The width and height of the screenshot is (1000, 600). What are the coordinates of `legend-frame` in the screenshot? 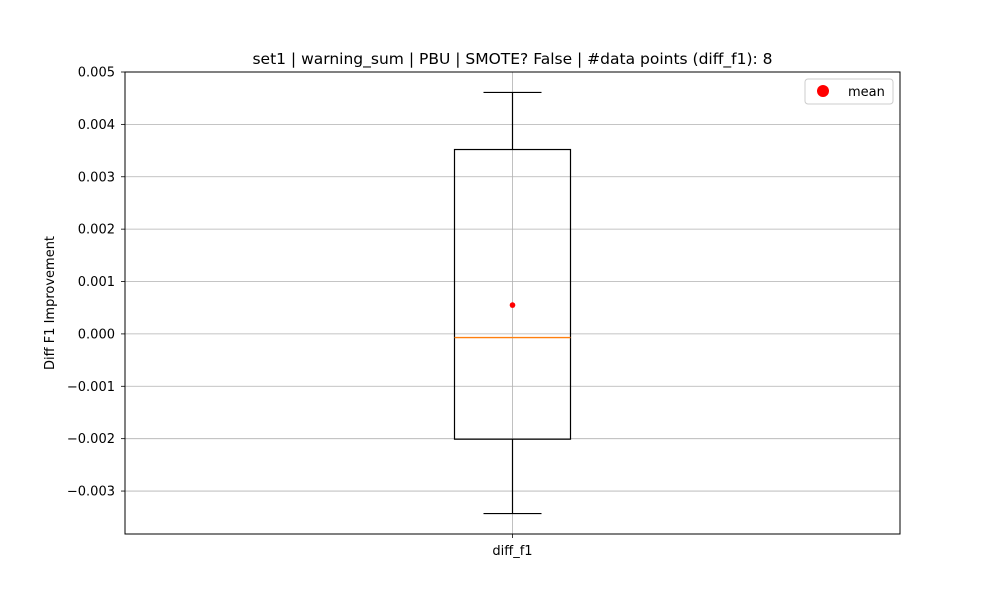 It's located at (849, 91).